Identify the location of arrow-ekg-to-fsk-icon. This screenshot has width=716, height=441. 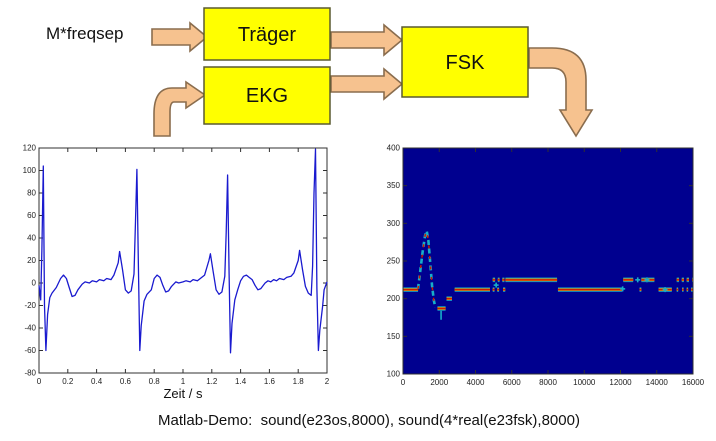
(367, 84).